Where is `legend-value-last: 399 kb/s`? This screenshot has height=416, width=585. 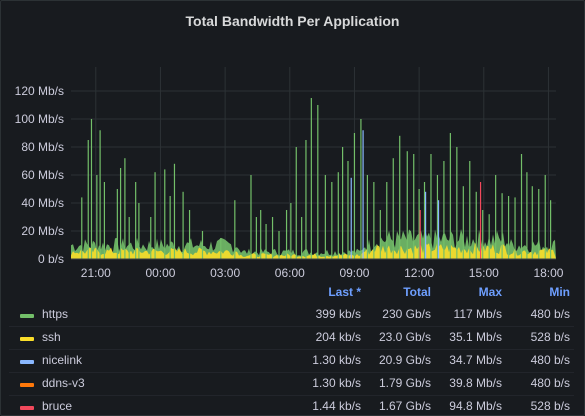
legend-value-last: 399 kb/s is located at coordinates (338, 314).